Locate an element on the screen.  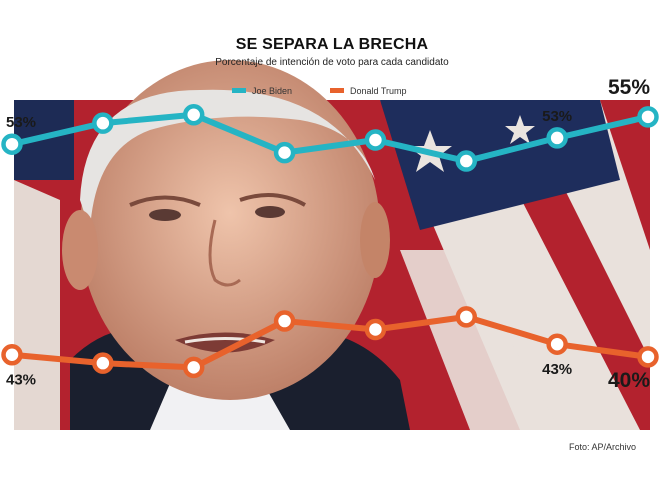
data-label-5: 40% is located at coordinates (629, 380).